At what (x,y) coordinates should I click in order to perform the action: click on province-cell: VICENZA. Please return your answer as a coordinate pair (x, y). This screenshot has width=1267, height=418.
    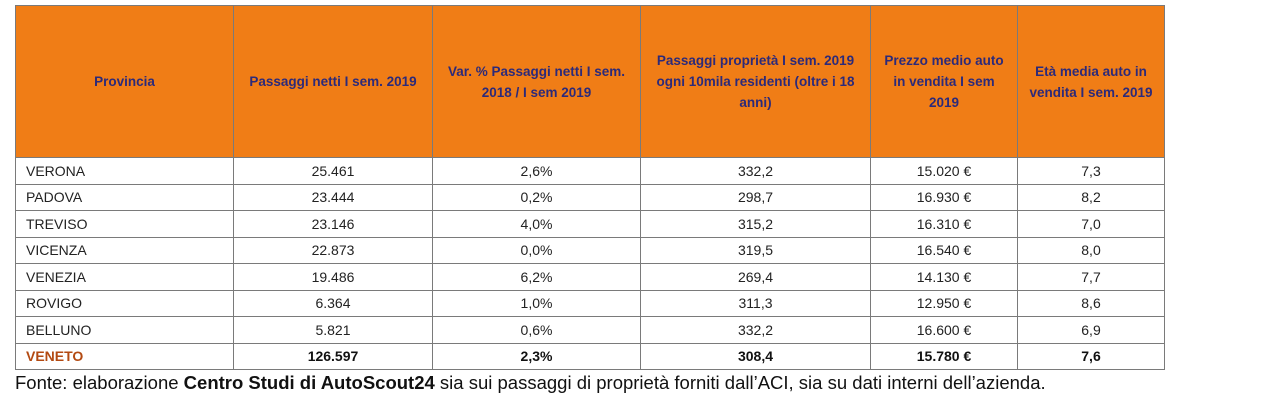
    Looking at the image, I should click on (124, 250).